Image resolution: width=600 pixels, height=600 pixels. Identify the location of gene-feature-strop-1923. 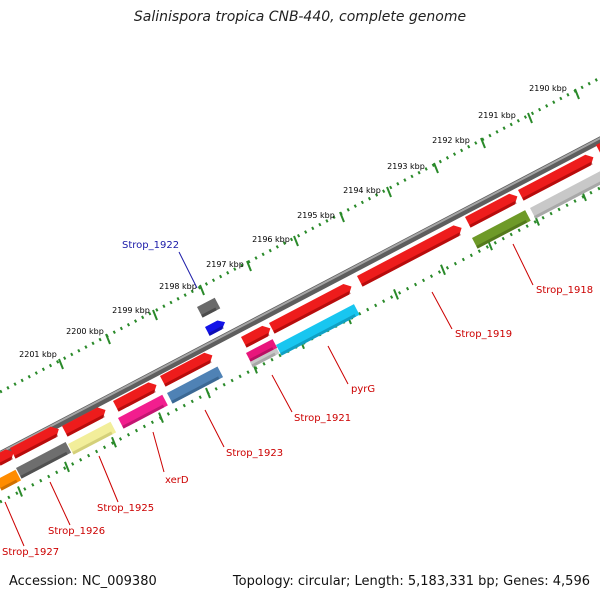
(195, 385).